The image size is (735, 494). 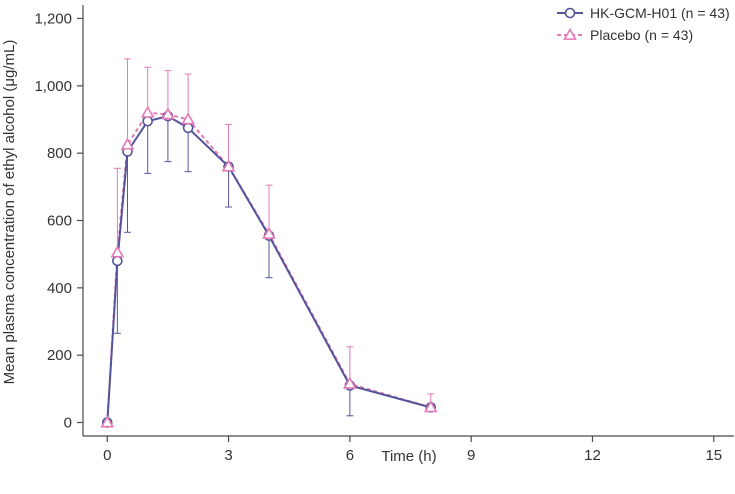 What do you see at coordinates (59, 221) in the screenshot?
I see `y-tick-label: 600` at bounding box center [59, 221].